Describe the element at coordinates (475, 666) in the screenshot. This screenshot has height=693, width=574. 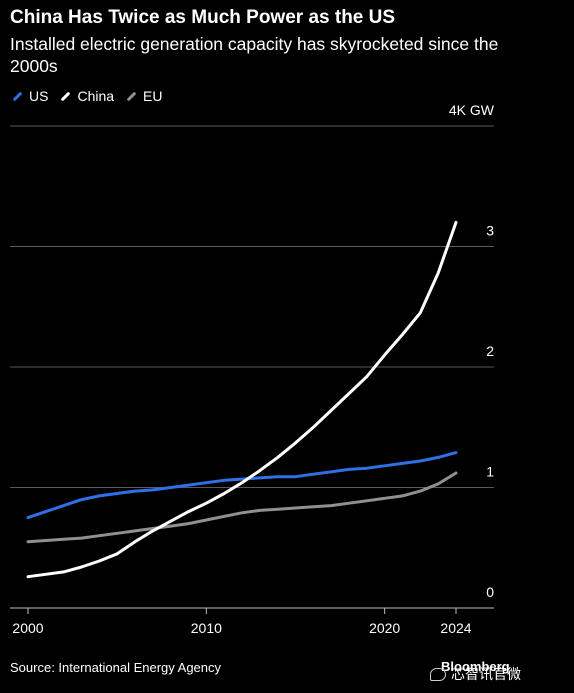
I see `bloomberg-logo: Bloomberg` at that location.